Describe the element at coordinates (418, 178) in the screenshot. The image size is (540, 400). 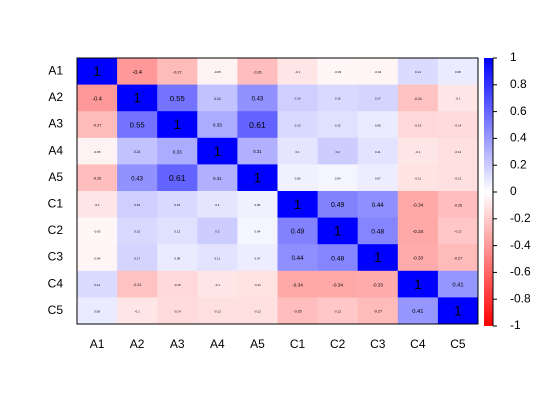
I see `cell-label: -0.11` at that location.